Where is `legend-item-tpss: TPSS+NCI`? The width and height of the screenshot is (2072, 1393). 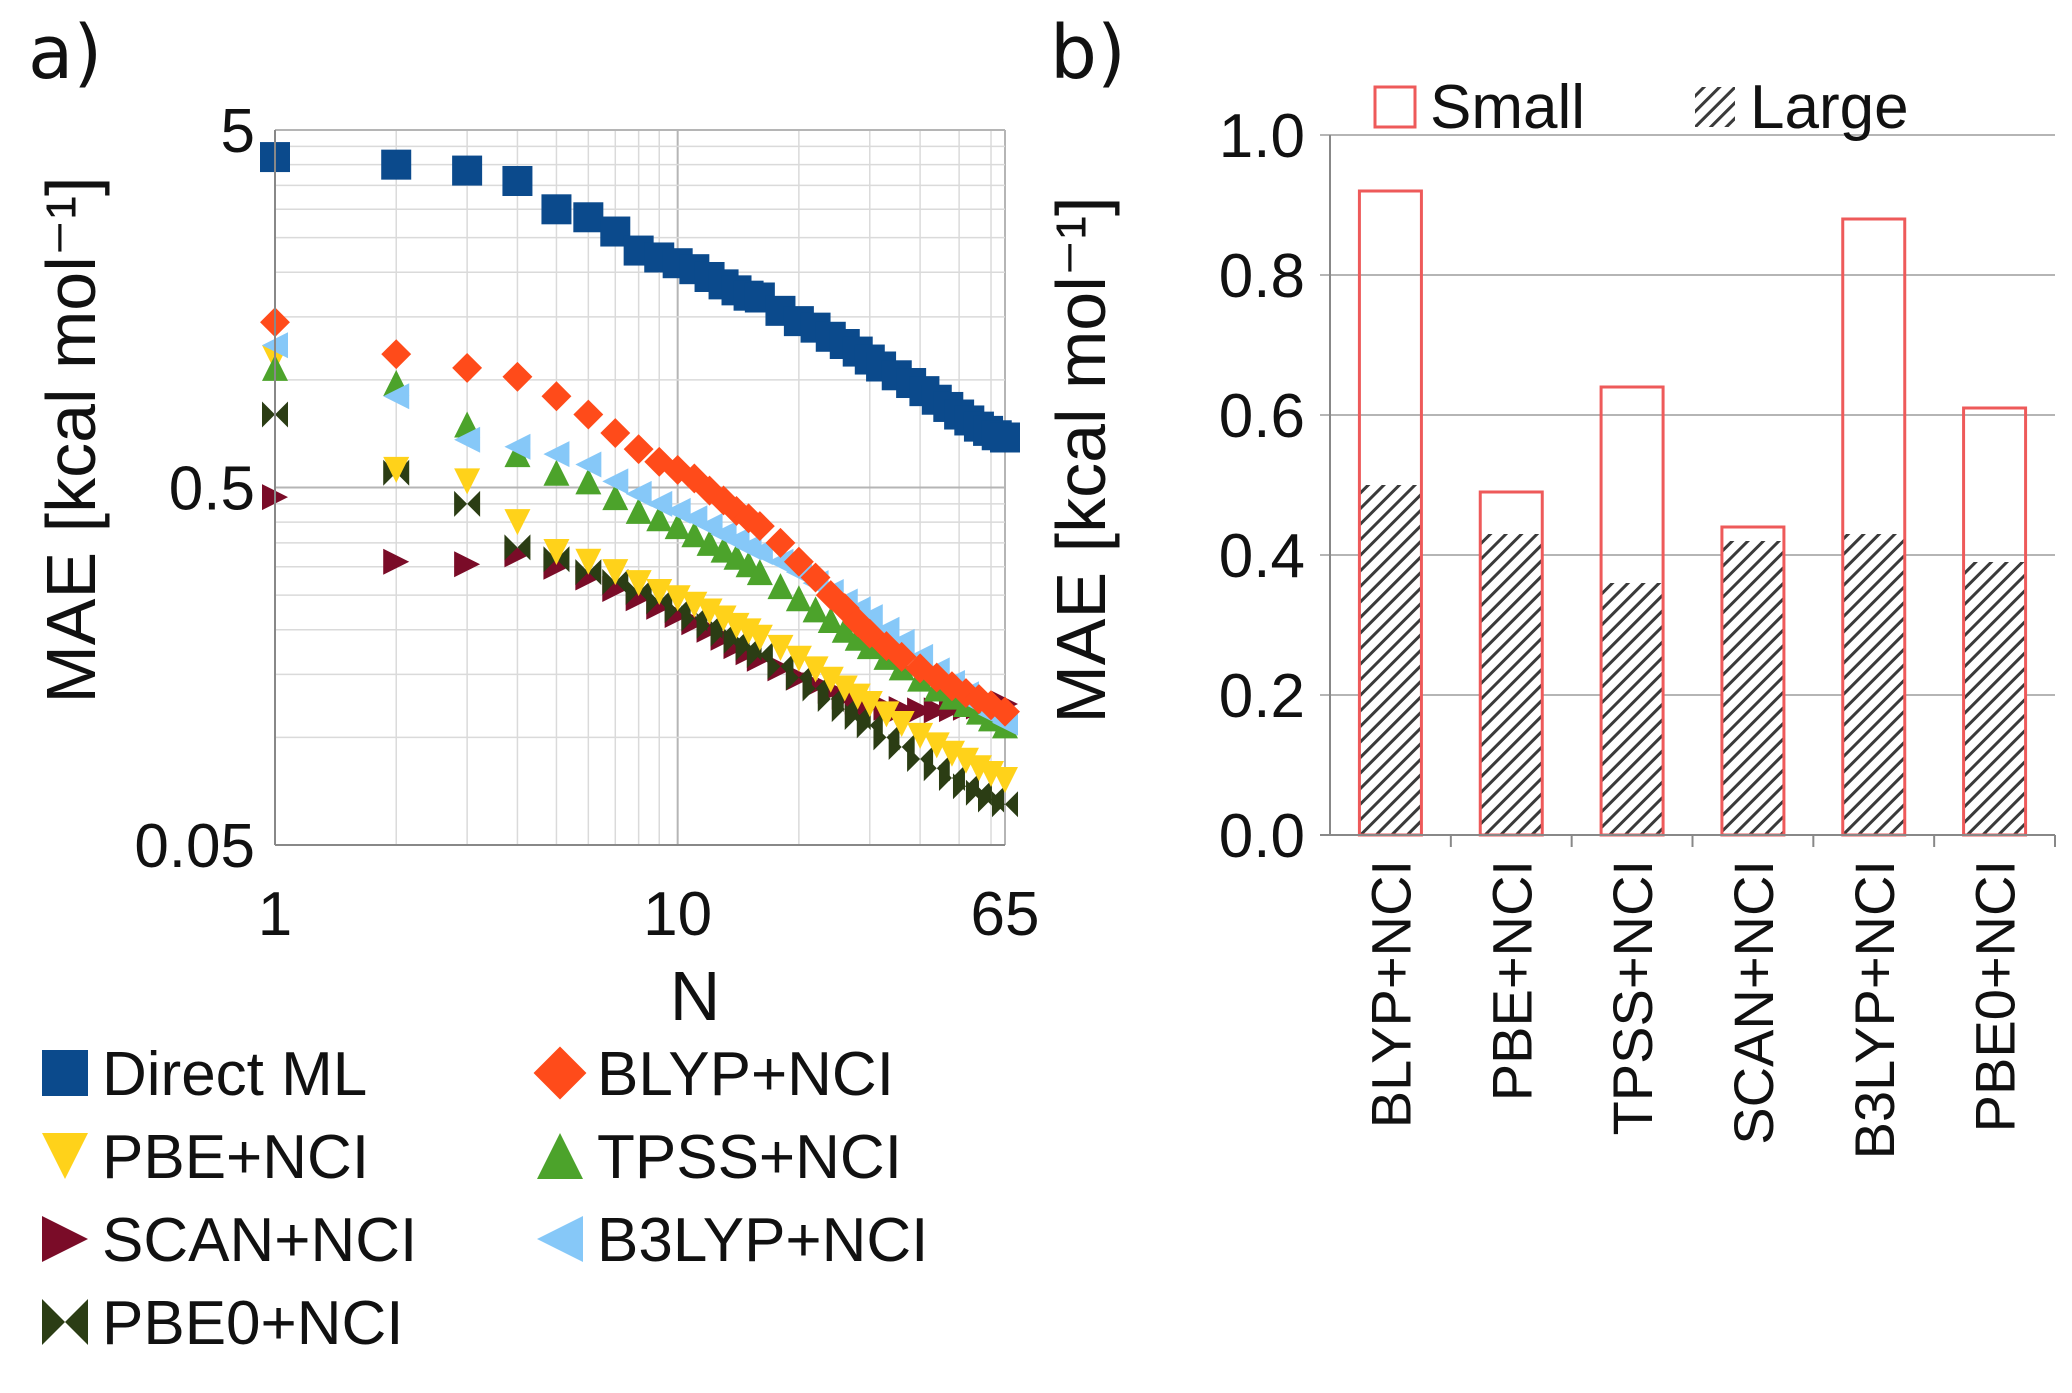 legend-item-tpss: TPSS+NCI is located at coordinates (719, 1157).